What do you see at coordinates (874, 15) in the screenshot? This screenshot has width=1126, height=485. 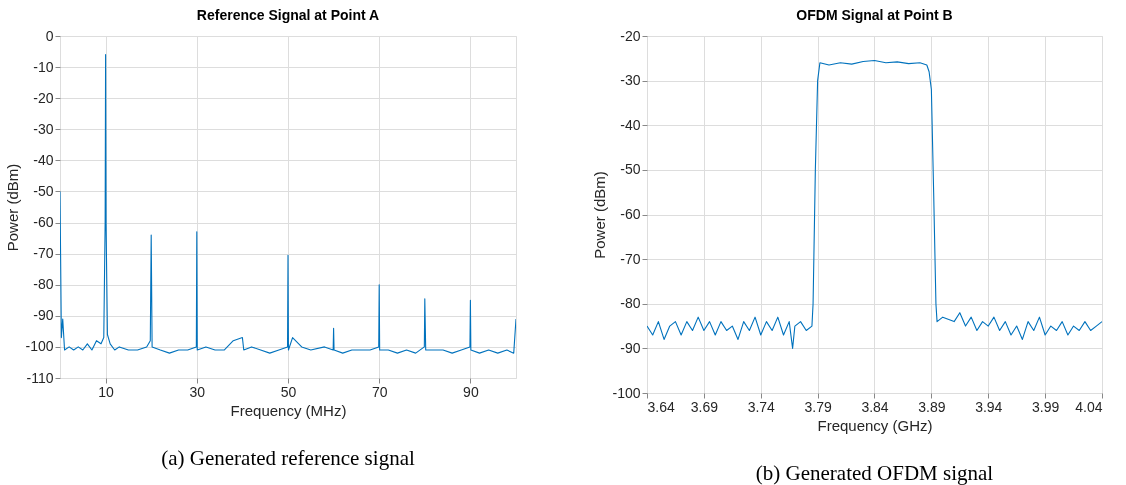 I see `chart-title: OFDM Signal at Point B` at bounding box center [874, 15].